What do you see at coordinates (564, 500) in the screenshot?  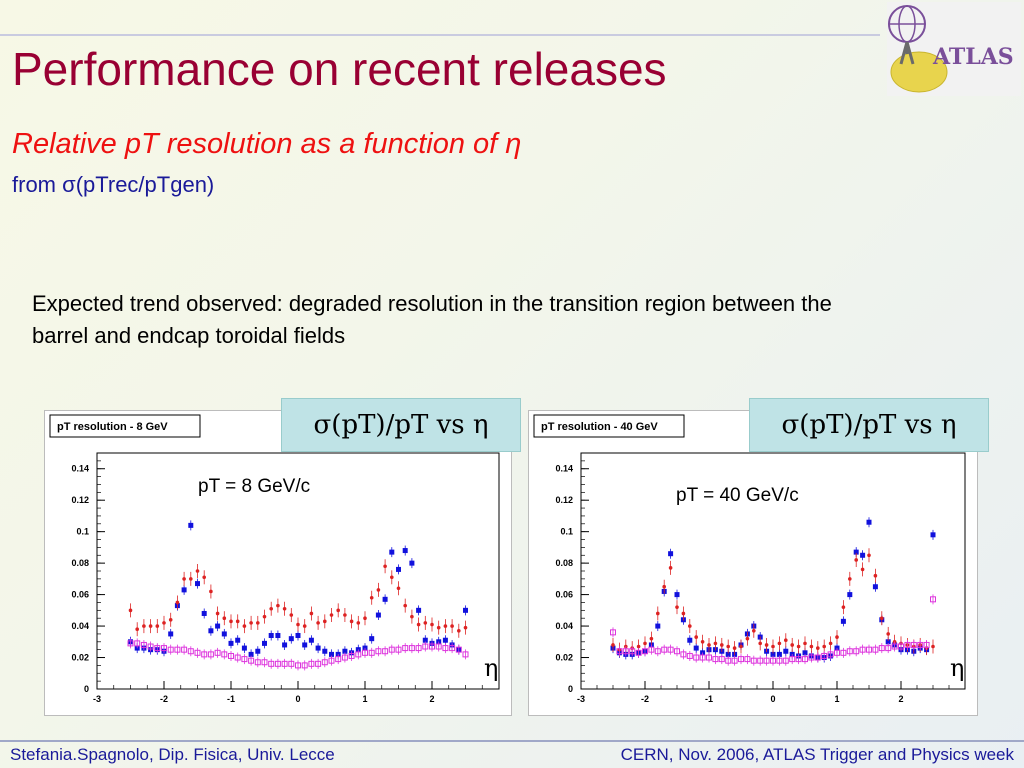 I see `y-tick-label: 0.12` at bounding box center [564, 500].